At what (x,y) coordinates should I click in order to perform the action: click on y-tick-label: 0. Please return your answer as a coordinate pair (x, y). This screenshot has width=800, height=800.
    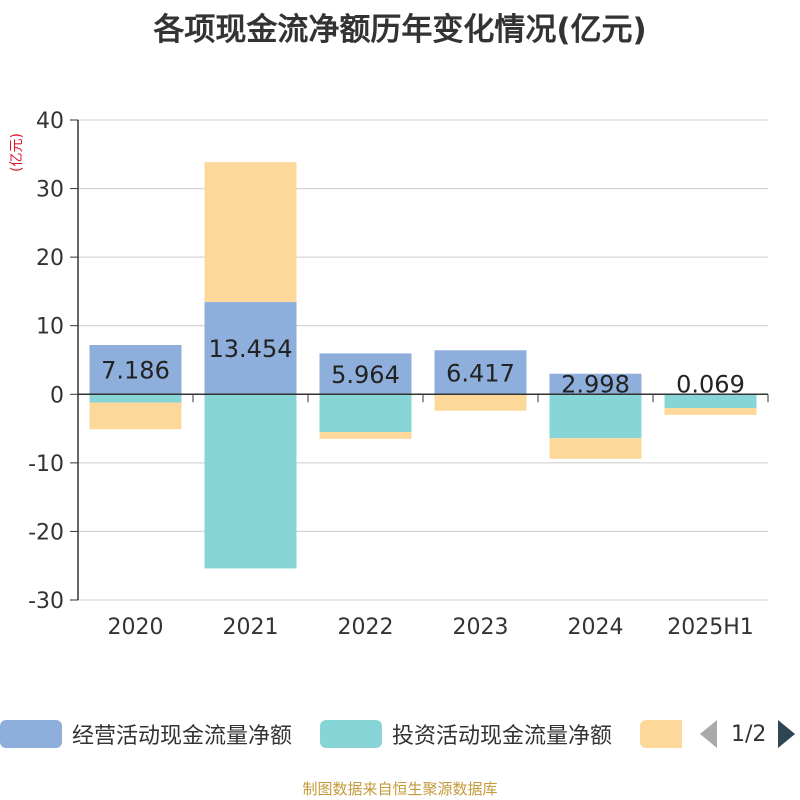
    Looking at the image, I should click on (57, 395).